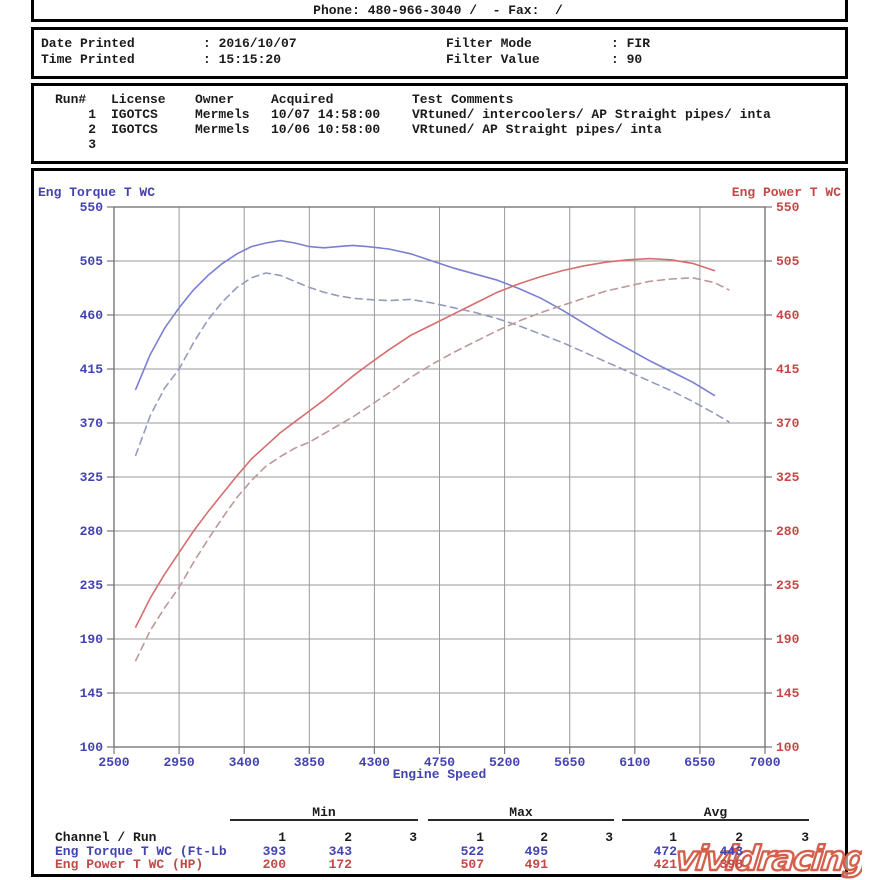  Describe the element at coordinates (569, 762) in the screenshot. I see `x-axis-tick-label-5650: 5650` at that location.